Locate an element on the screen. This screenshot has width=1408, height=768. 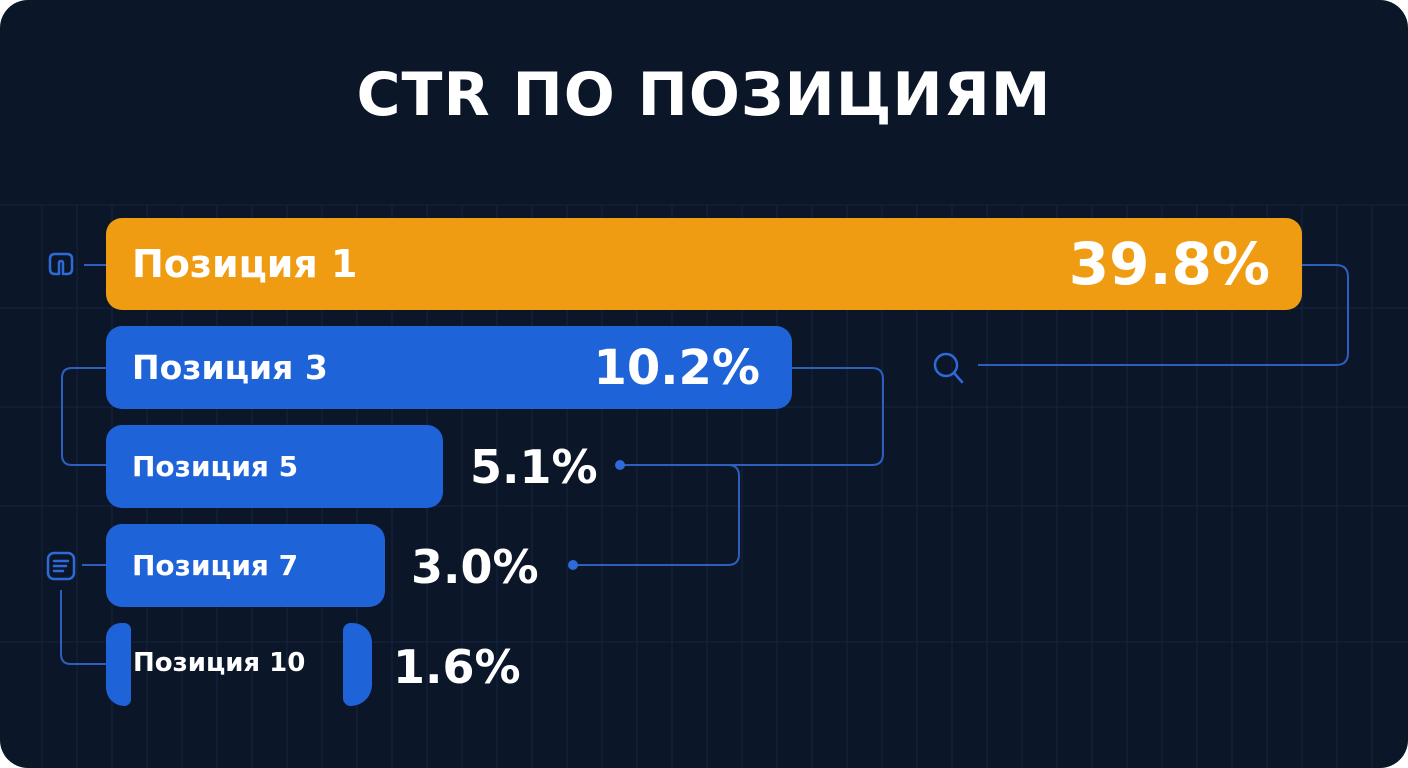
bar-label: Позиция 5 is located at coordinates (215, 466).